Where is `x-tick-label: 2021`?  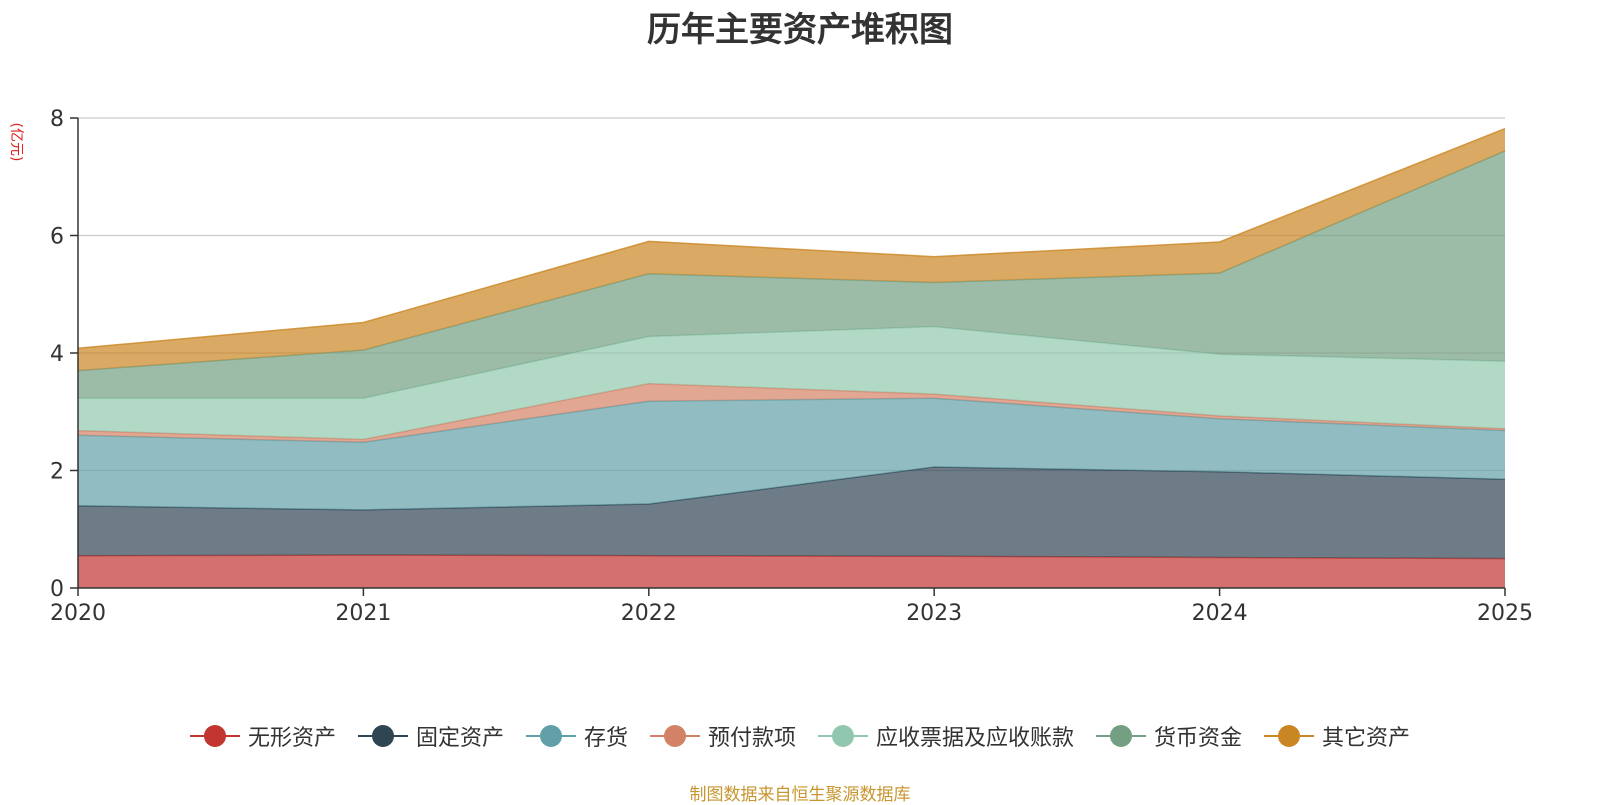
x-tick-label: 2021 is located at coordinates (363, 613).